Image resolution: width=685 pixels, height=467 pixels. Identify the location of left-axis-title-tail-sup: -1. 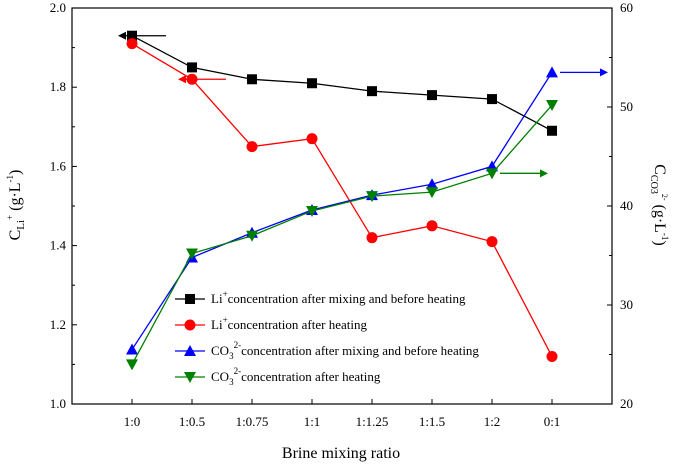
(10, 179).